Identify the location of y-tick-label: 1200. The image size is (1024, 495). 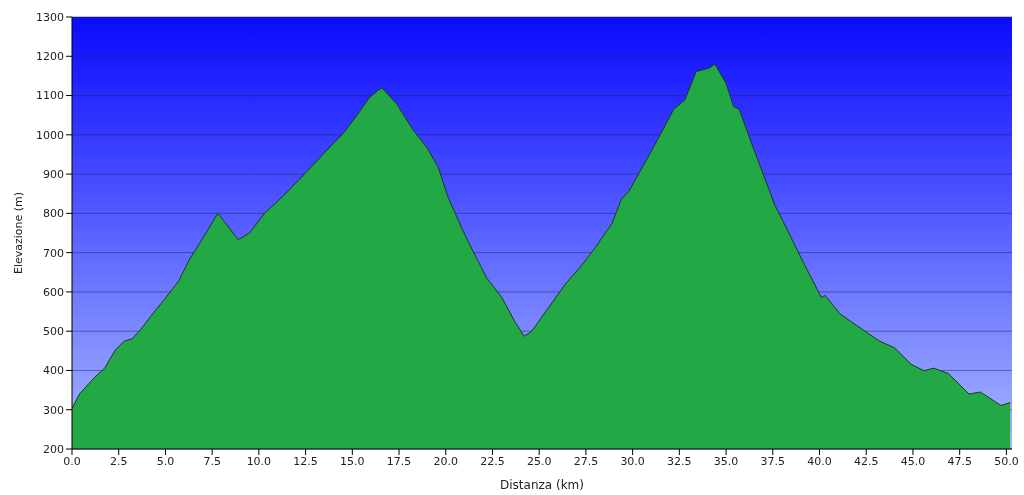
(50, 57).